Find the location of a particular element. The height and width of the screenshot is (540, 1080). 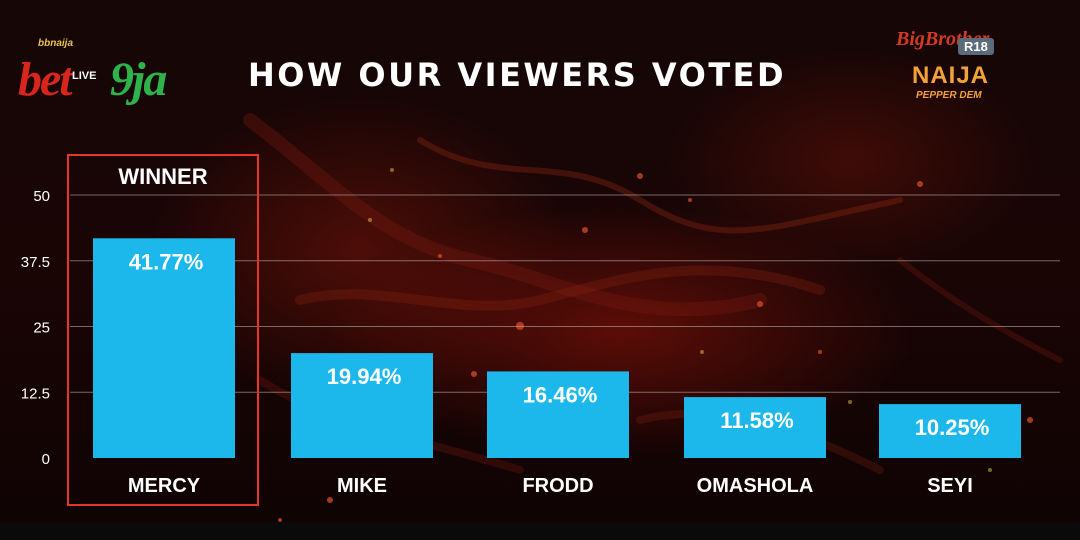

x-category-label: FRODD is located at coordinates (557, 486).